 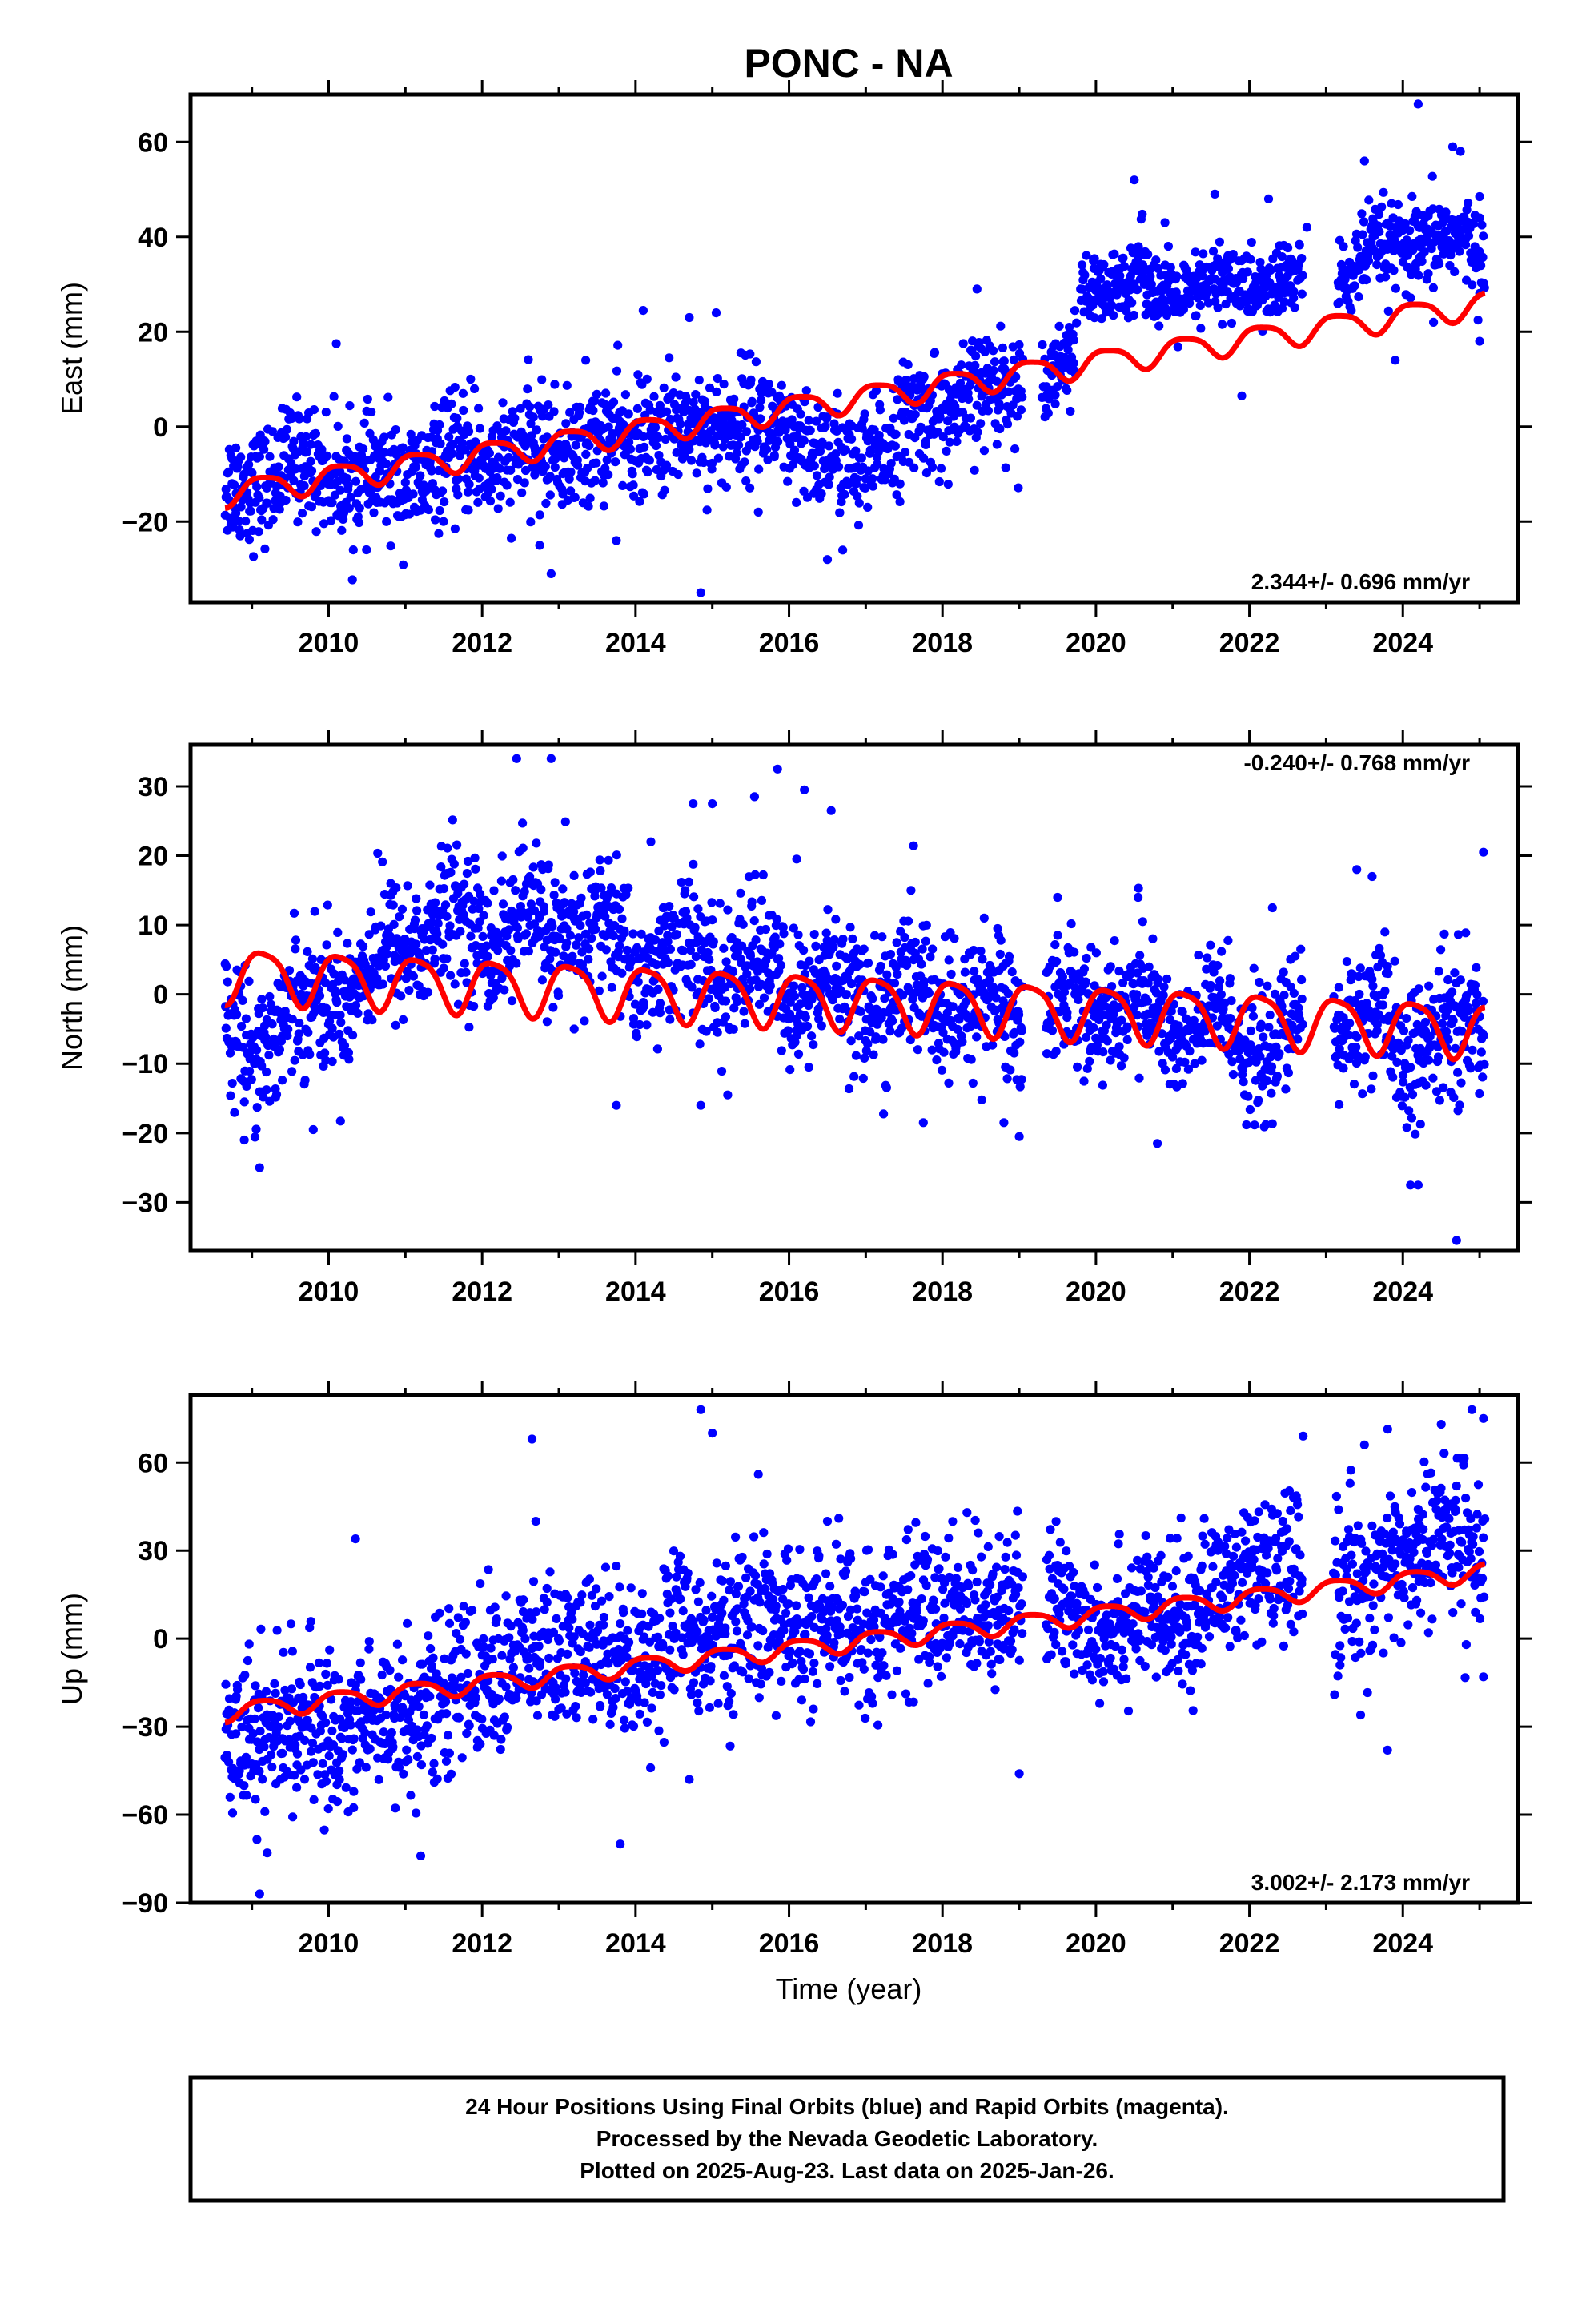 What do you see at coordinates (153, 787) in the screenshot?
I see `y-tick-label: 30` at bounding box center [153, 787].